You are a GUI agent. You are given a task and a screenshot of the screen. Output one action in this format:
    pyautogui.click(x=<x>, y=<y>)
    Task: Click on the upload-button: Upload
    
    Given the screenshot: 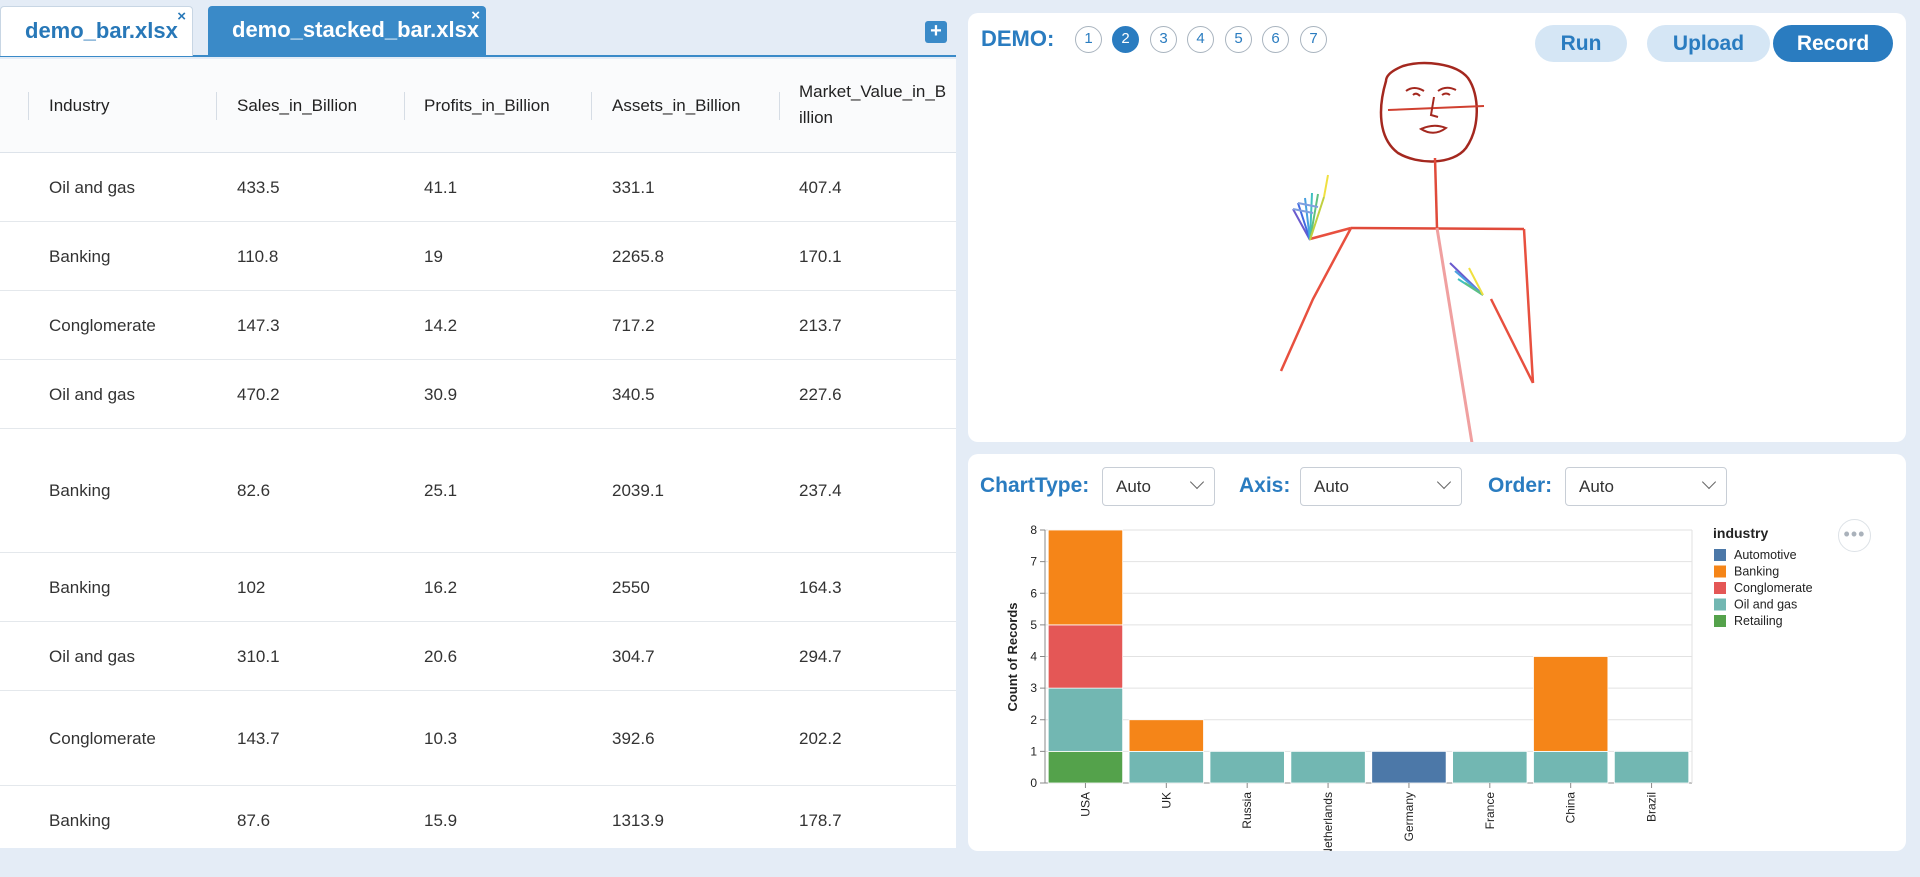 What is the action you would take?
    pyautogui.click(x=1708, y=43)
    